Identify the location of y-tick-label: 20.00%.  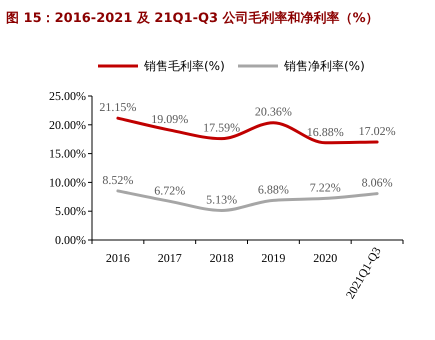
(67, 125).